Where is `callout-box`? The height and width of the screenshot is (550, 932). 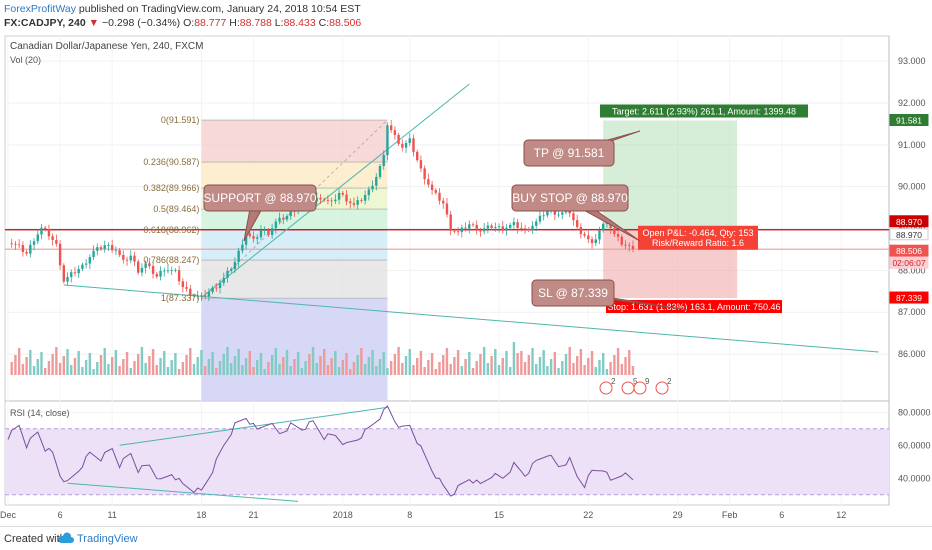 callout-box is located at coordinates (569, 153).